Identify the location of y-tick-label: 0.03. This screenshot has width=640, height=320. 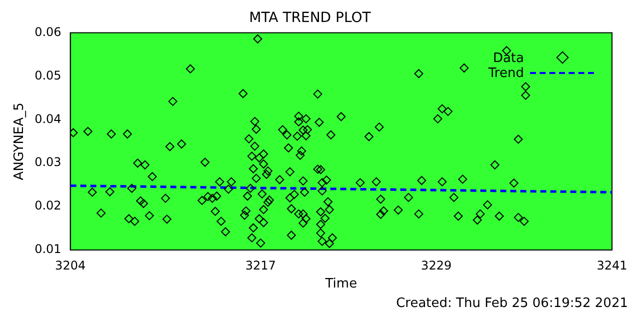
(48, 162).